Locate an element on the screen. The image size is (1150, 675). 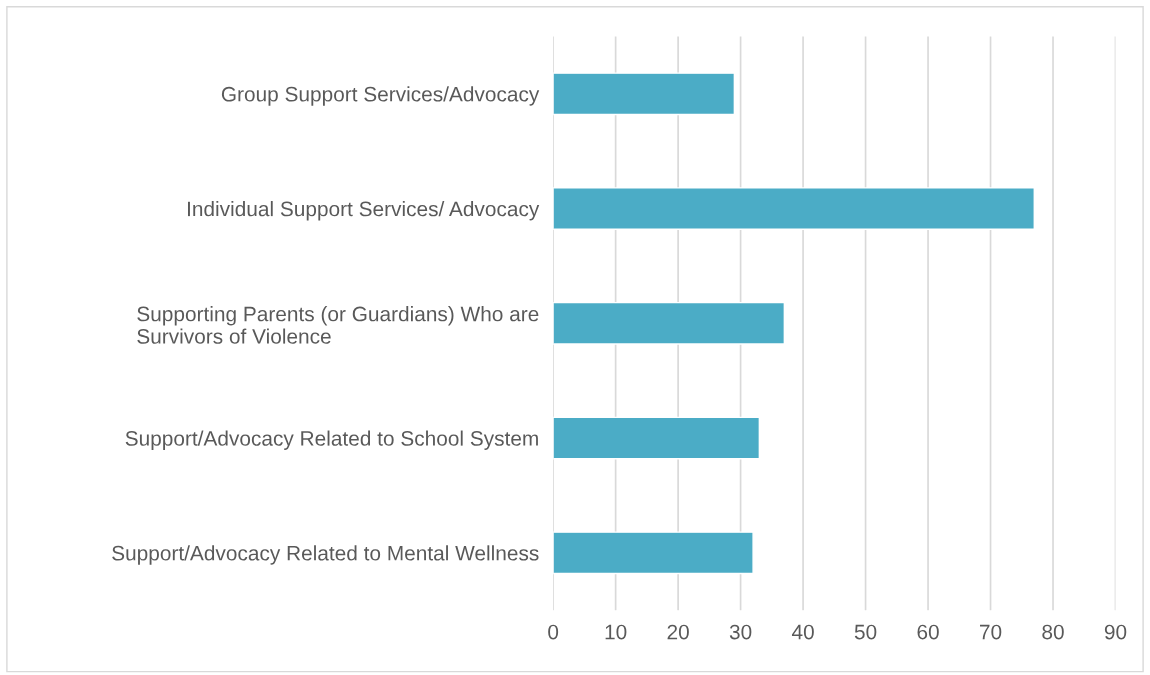
x-tick-label: 80 is located at coordinates (1053, 632).